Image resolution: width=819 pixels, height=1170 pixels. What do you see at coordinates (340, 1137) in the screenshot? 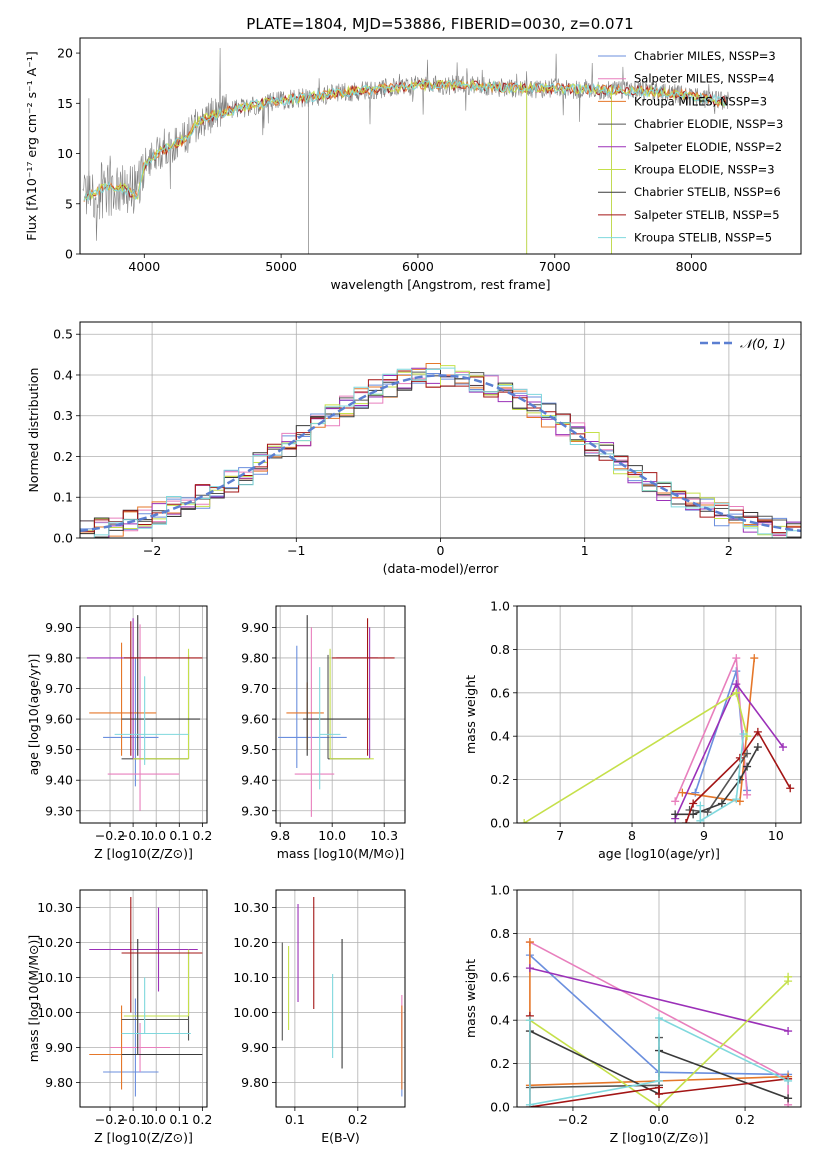
I see `x-axis-label: E(B-V)` at bounding box center [340, 1137].